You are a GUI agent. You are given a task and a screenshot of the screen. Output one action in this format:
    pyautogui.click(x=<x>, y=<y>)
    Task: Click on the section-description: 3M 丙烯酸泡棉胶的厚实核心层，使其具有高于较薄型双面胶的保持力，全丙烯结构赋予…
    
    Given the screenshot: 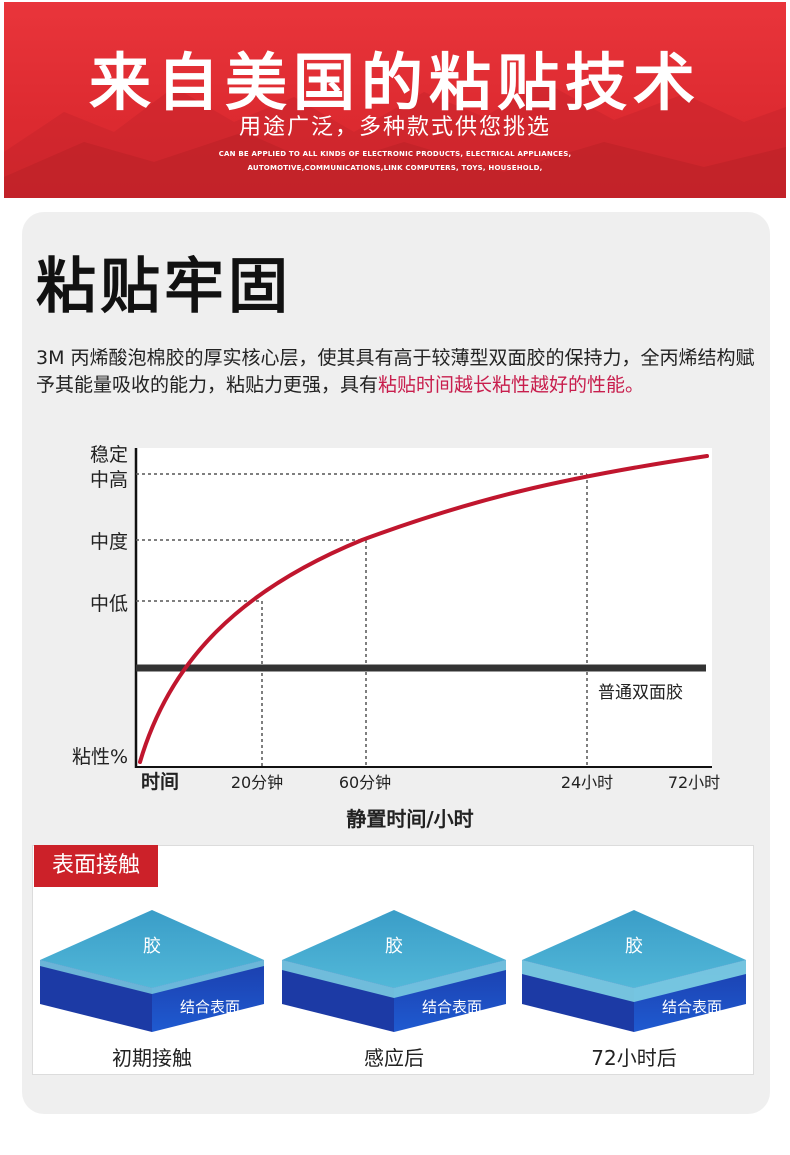 What is the action you would take?
    pyautogui.click(x=396, y=372)
    